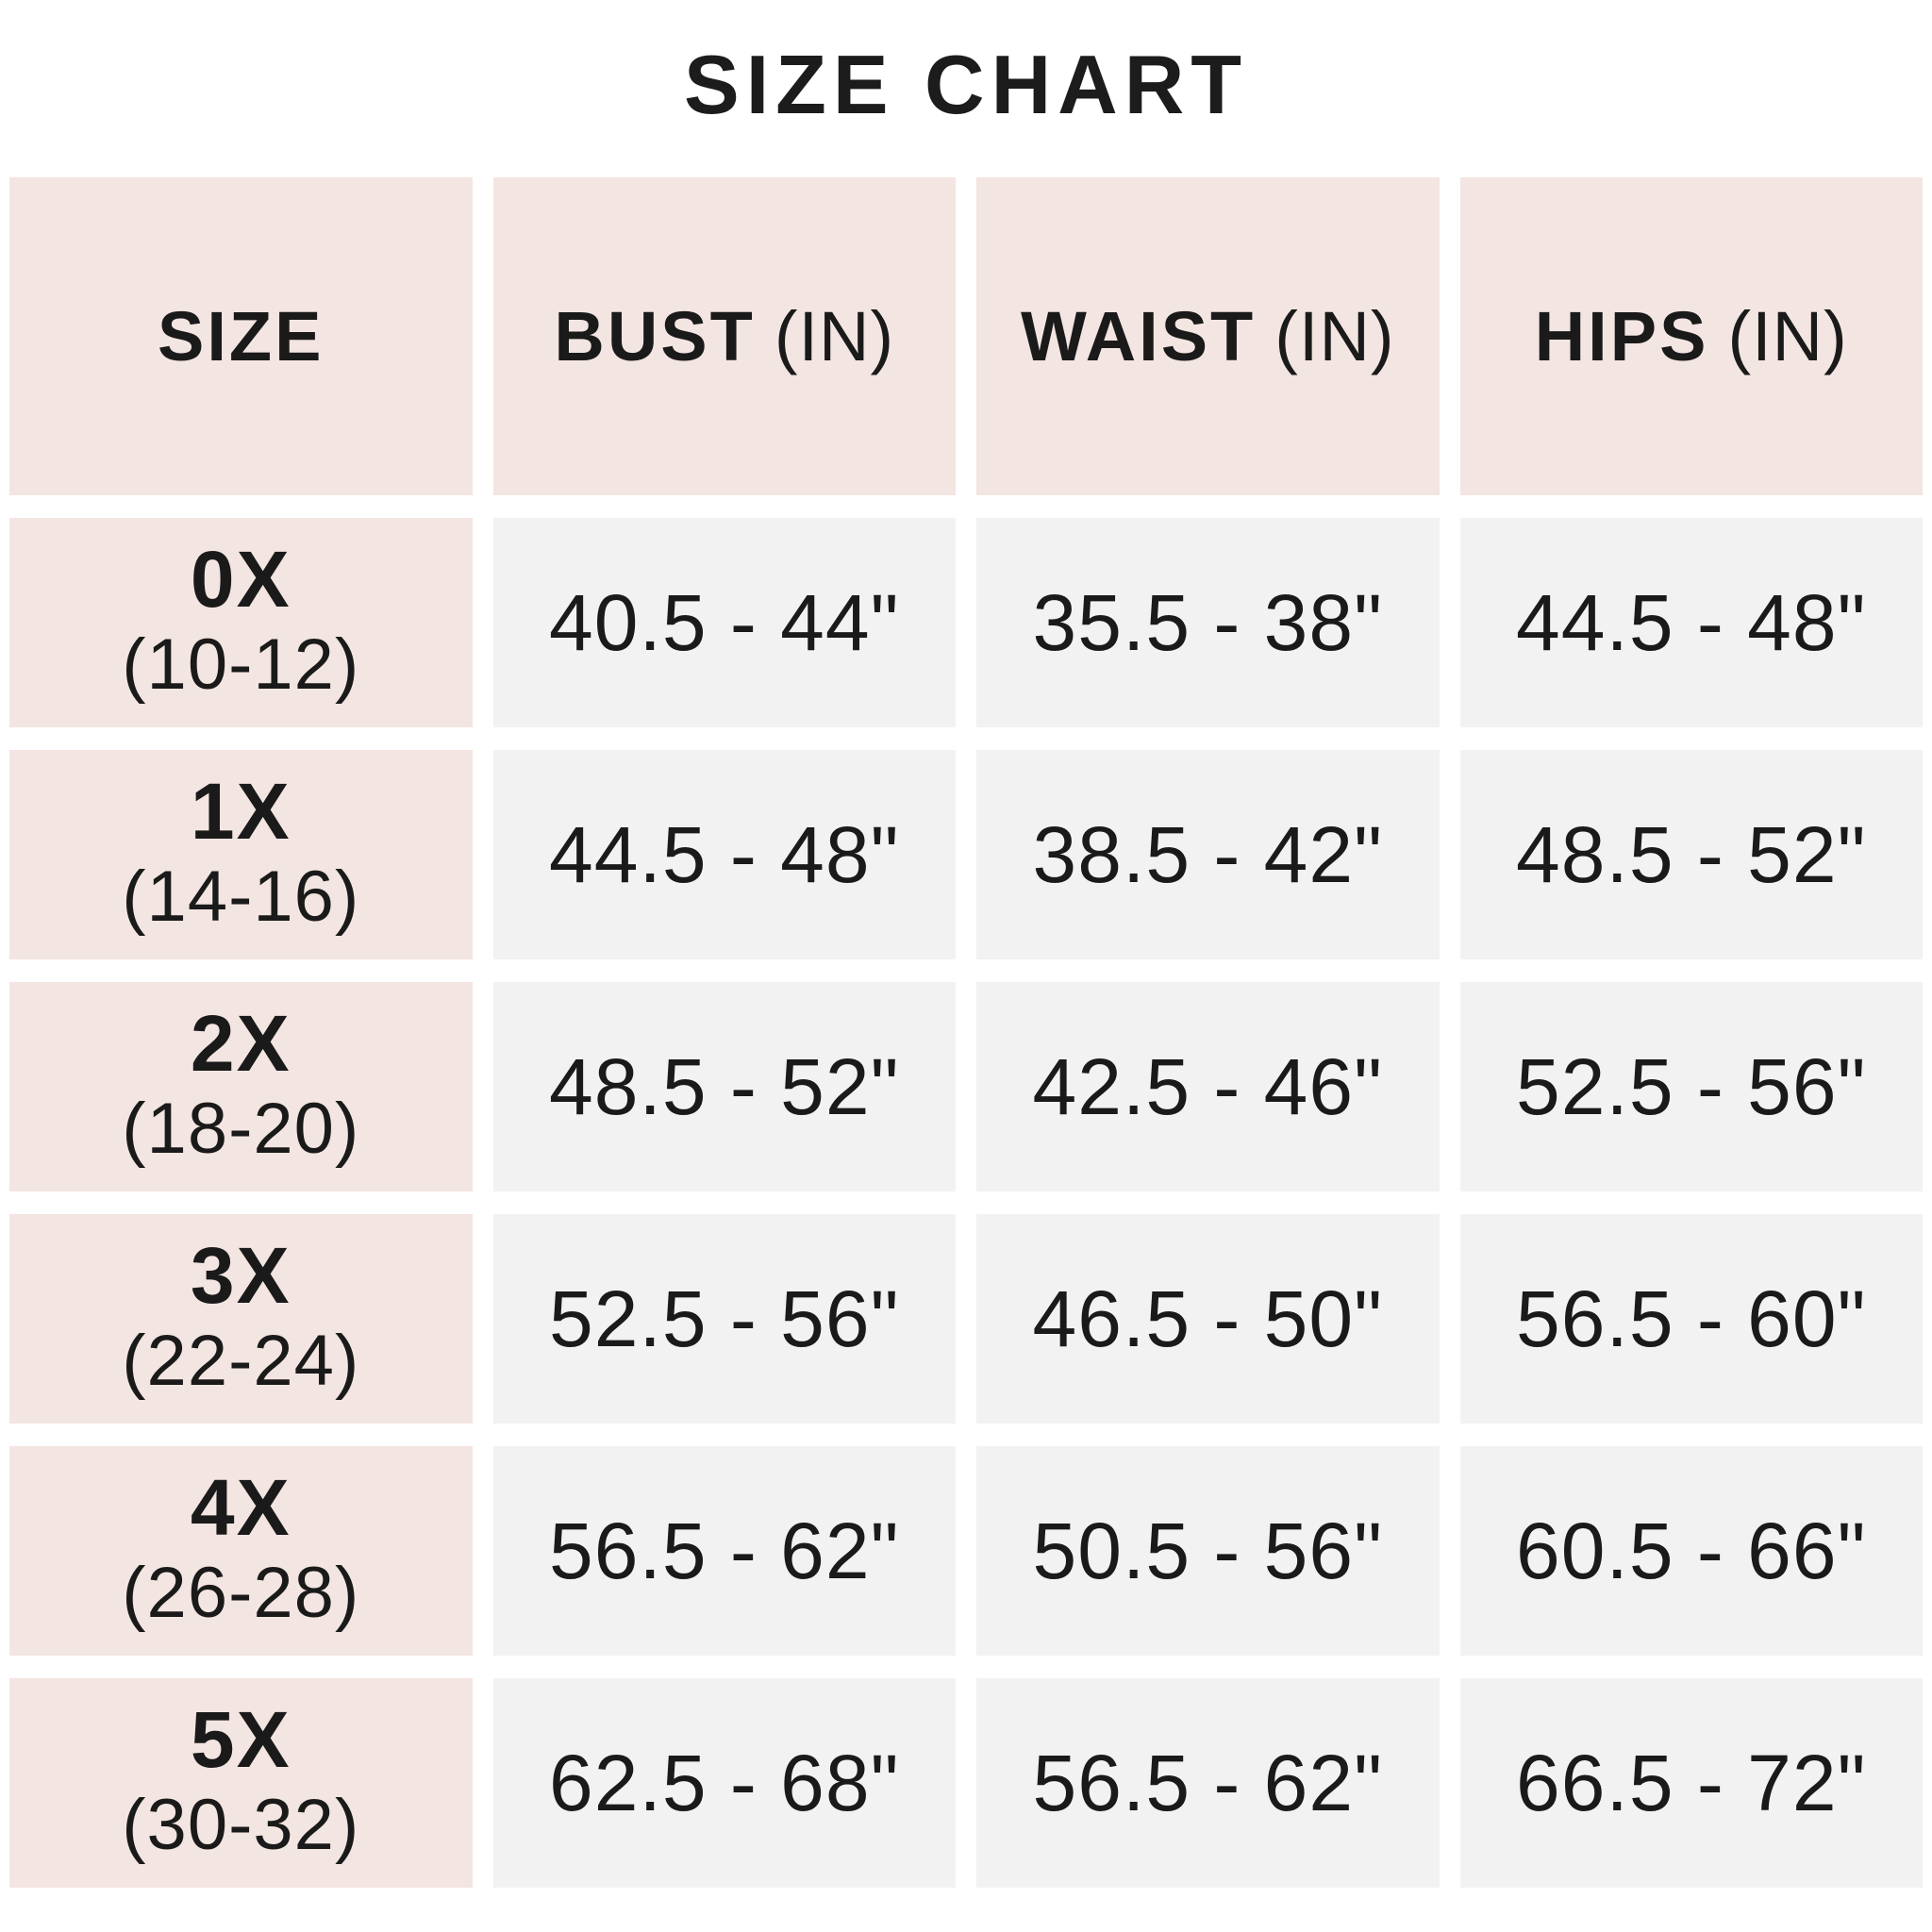 This screenshot has height=1932, width=1932. I want to click on size-range: (14-16), so click(241, 897).